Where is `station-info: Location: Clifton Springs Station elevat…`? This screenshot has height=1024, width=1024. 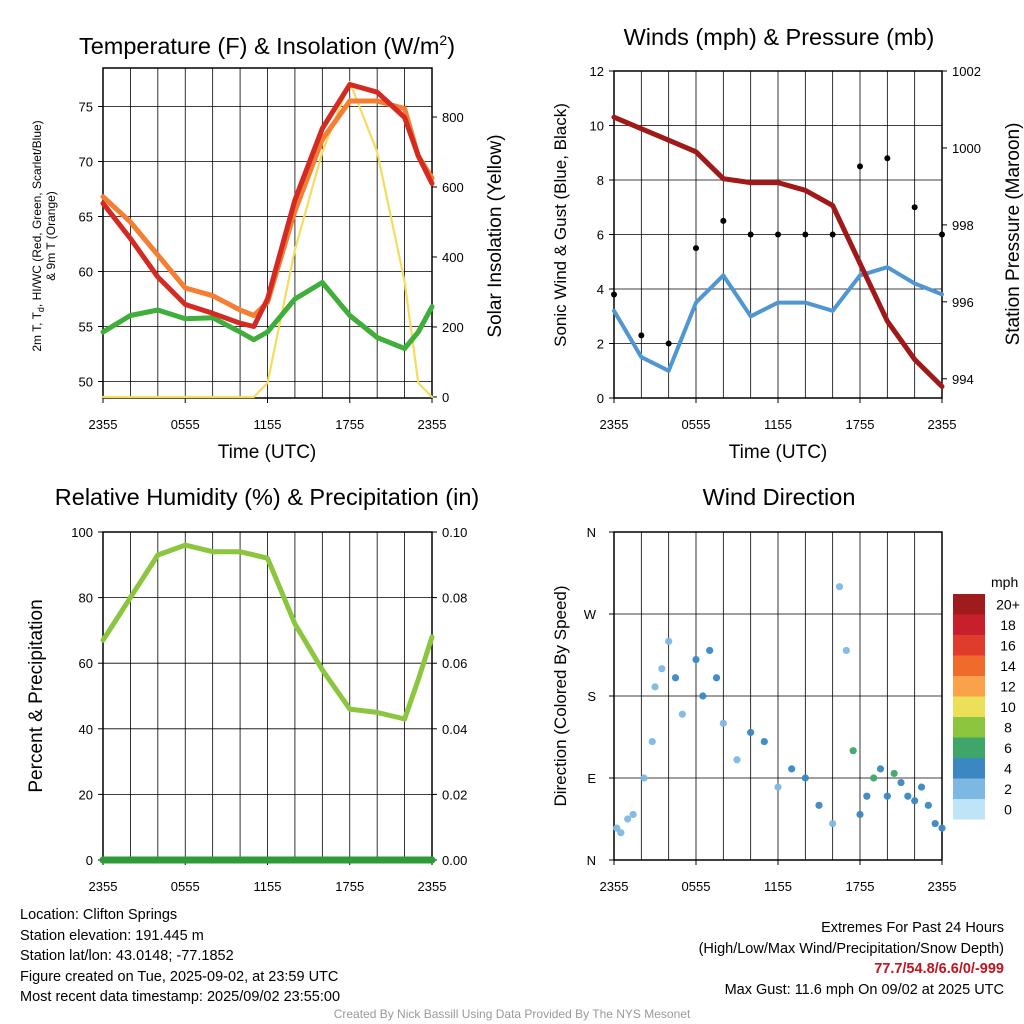
station-info: Location: Clifton Springs Station elevat… is located at coordinates (180, 956).